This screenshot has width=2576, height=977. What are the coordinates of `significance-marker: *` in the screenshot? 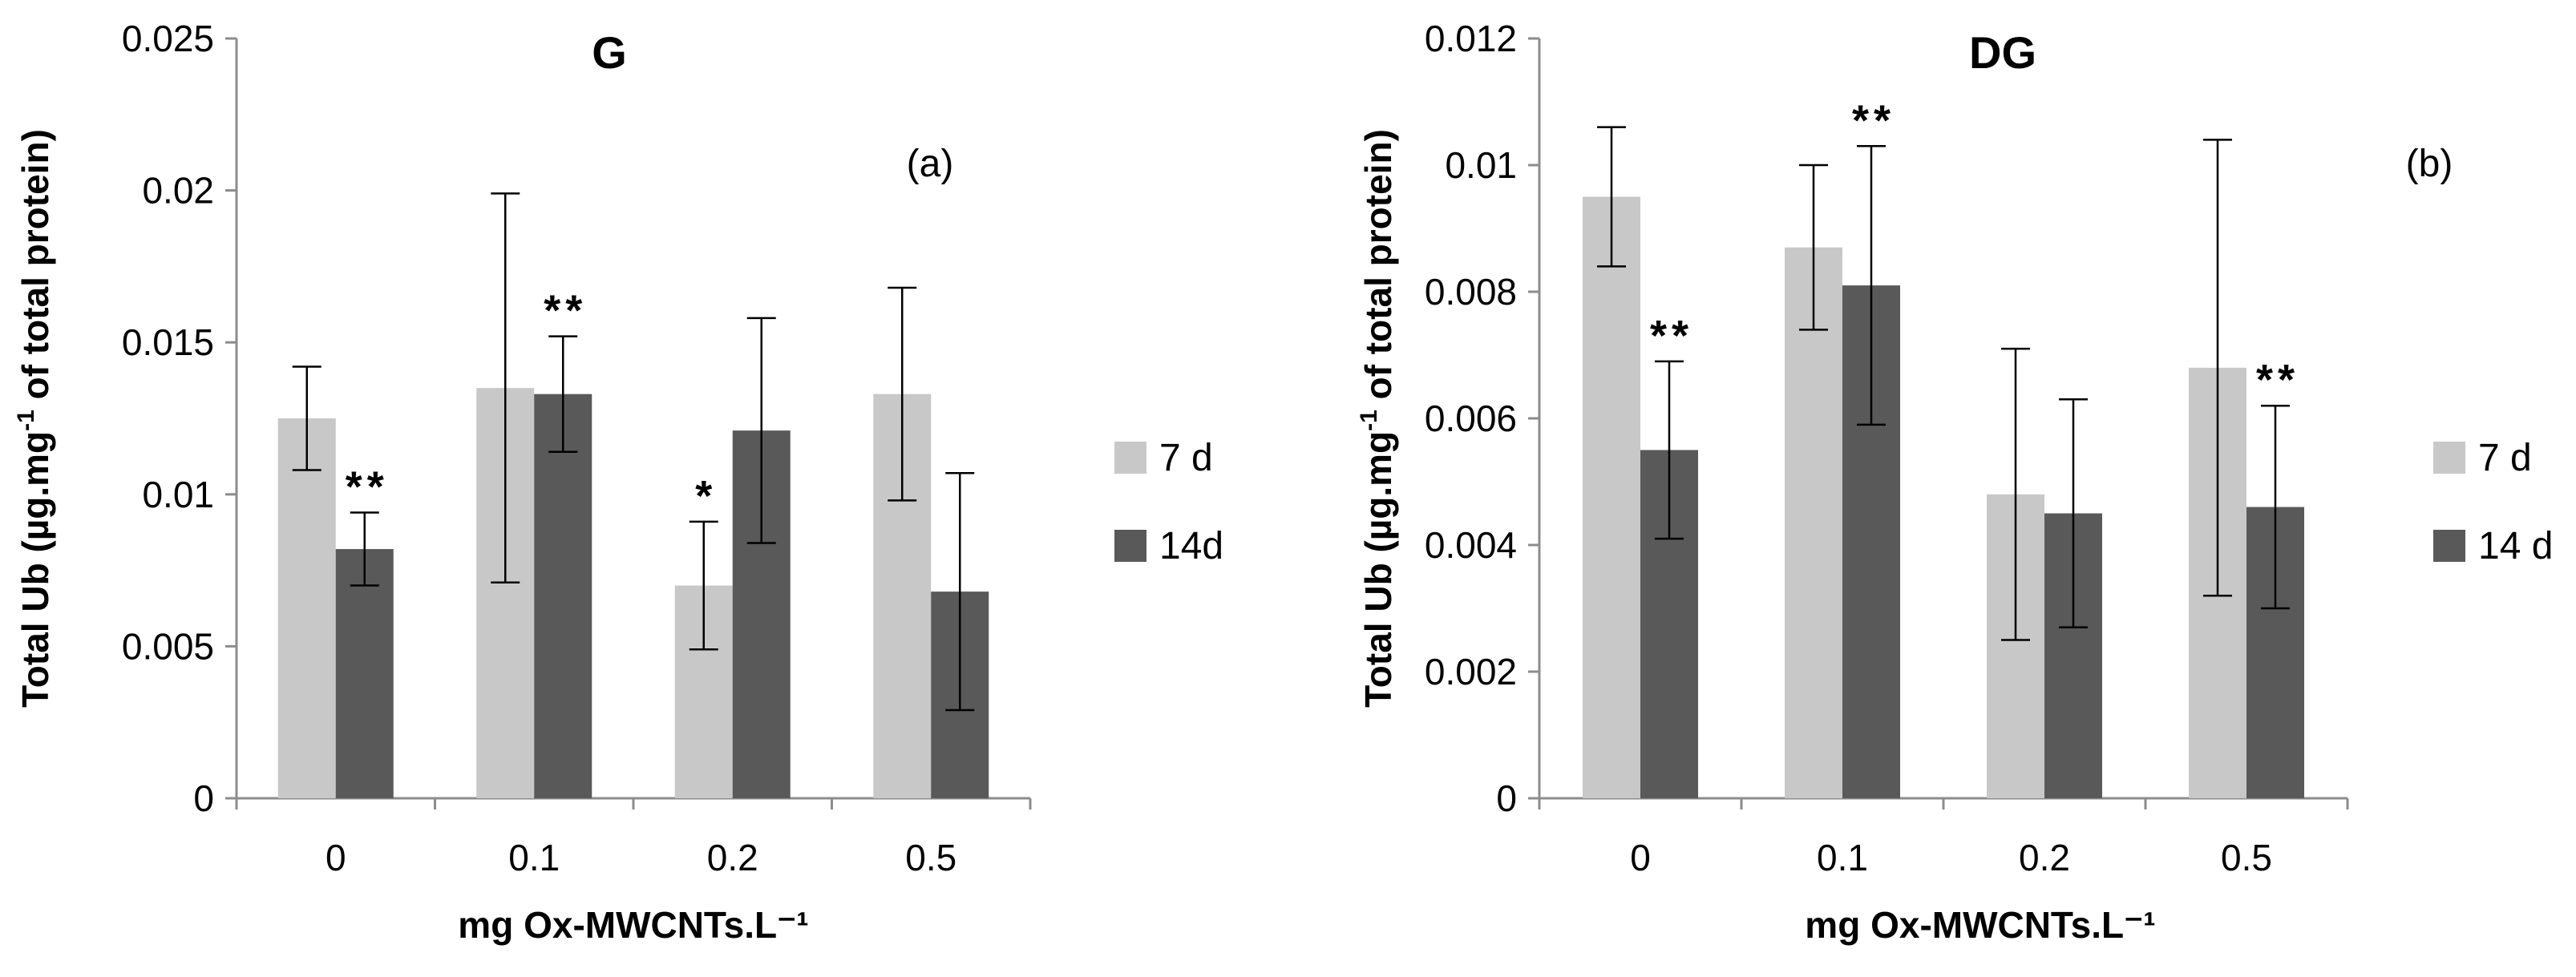 It's located at (706, 496).